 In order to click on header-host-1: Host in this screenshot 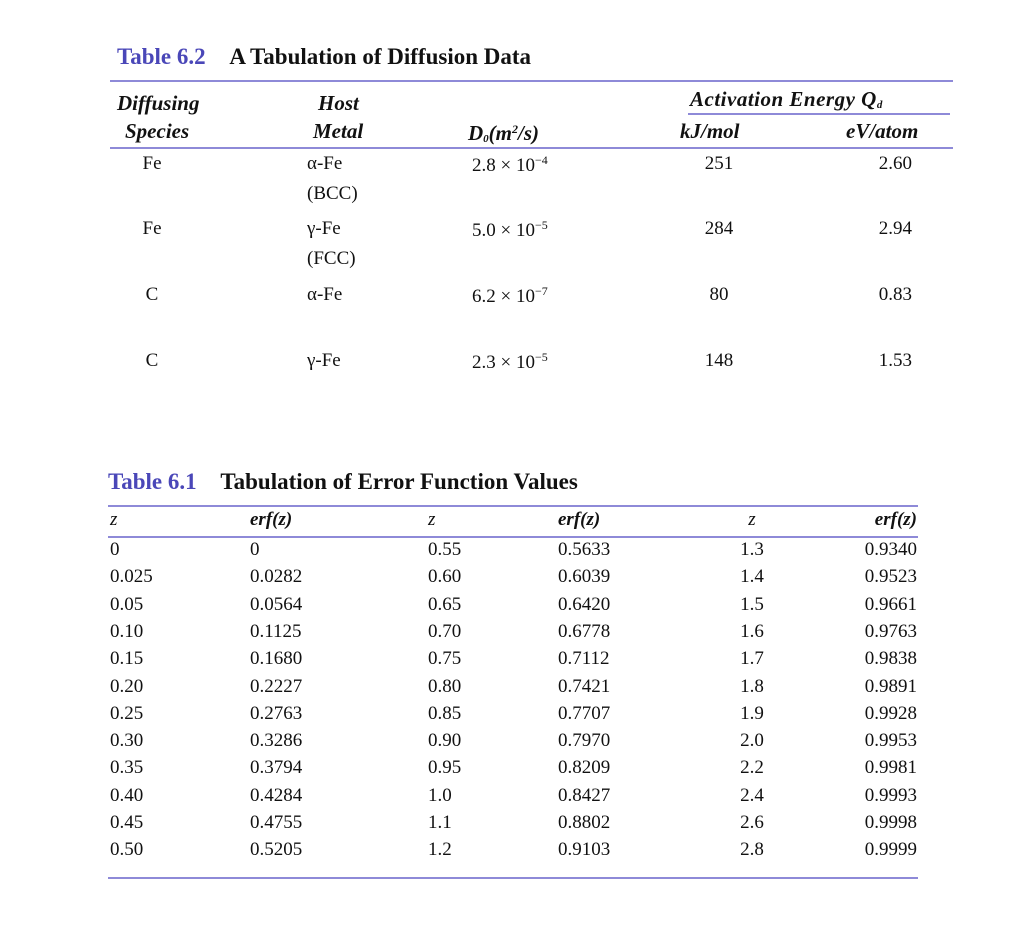, I will do `click(338, 103)`.